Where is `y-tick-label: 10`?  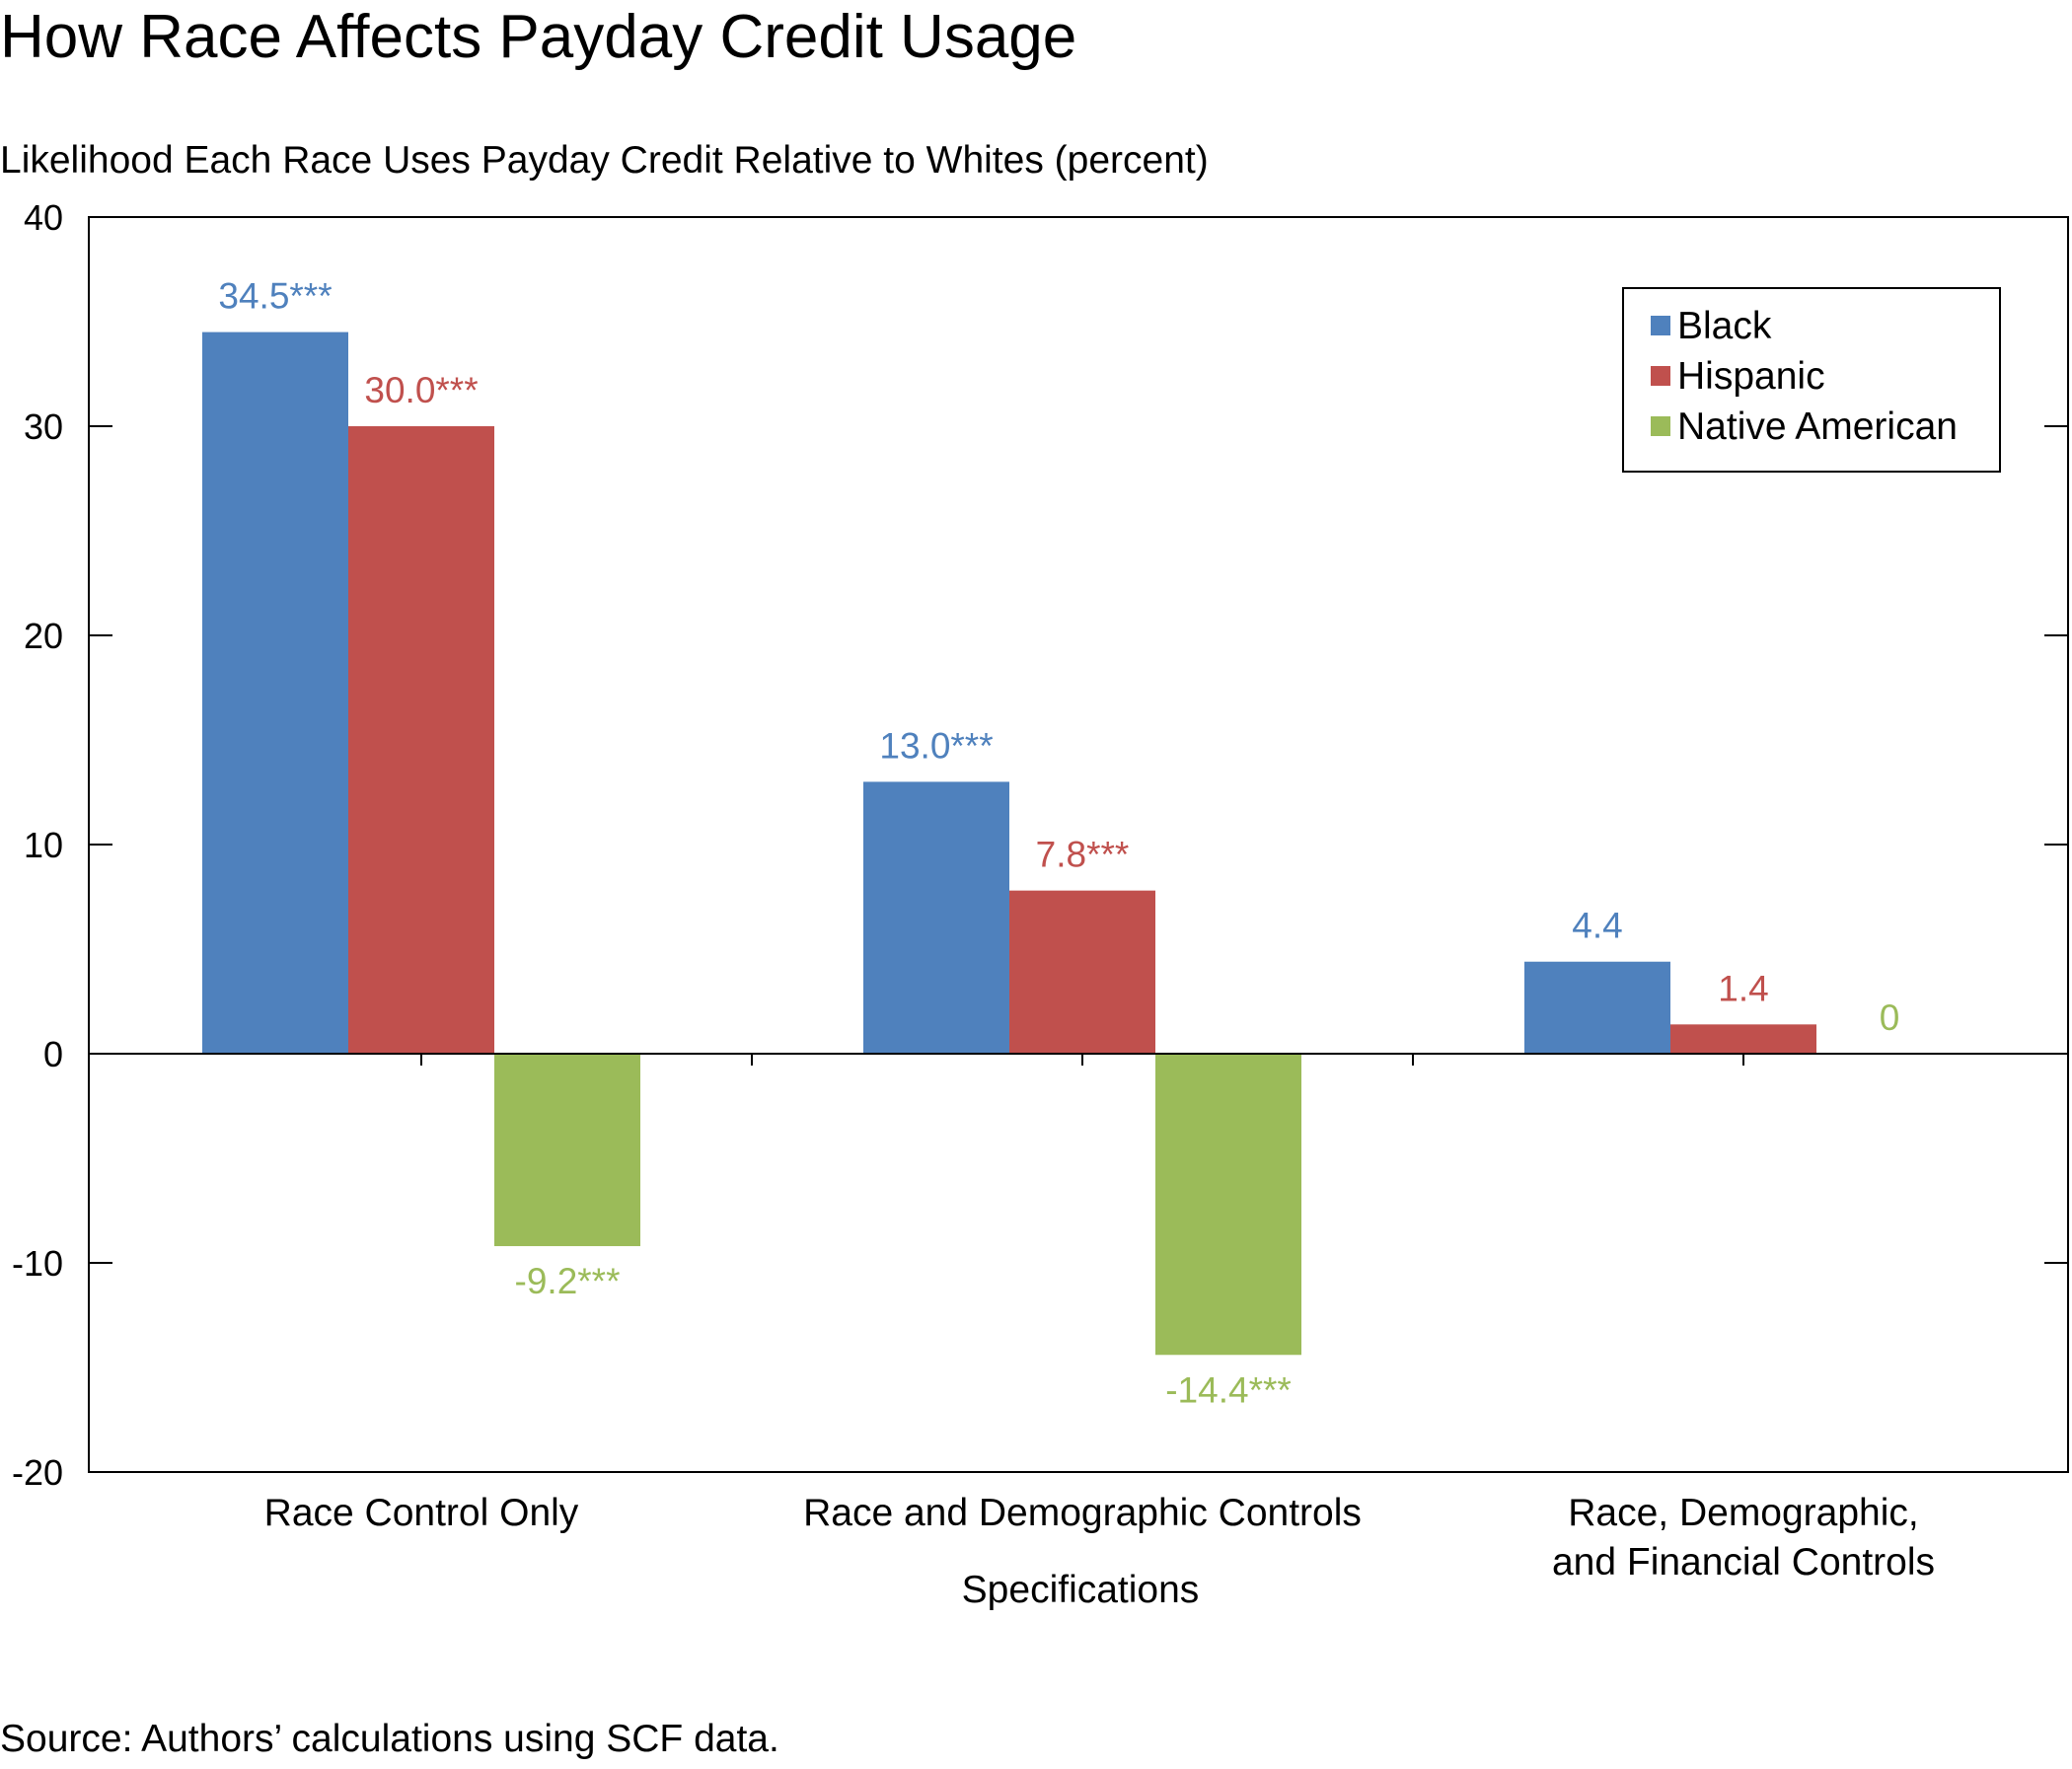
y-tick-label: 10 is located at coordinates (43, 845).